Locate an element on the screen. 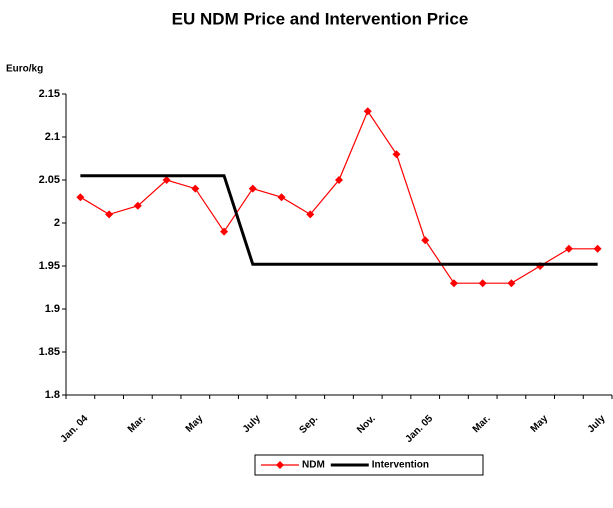 The image size is (613, 508). x-tick-label: Jan. 05 is located at coordinates (419, 429).